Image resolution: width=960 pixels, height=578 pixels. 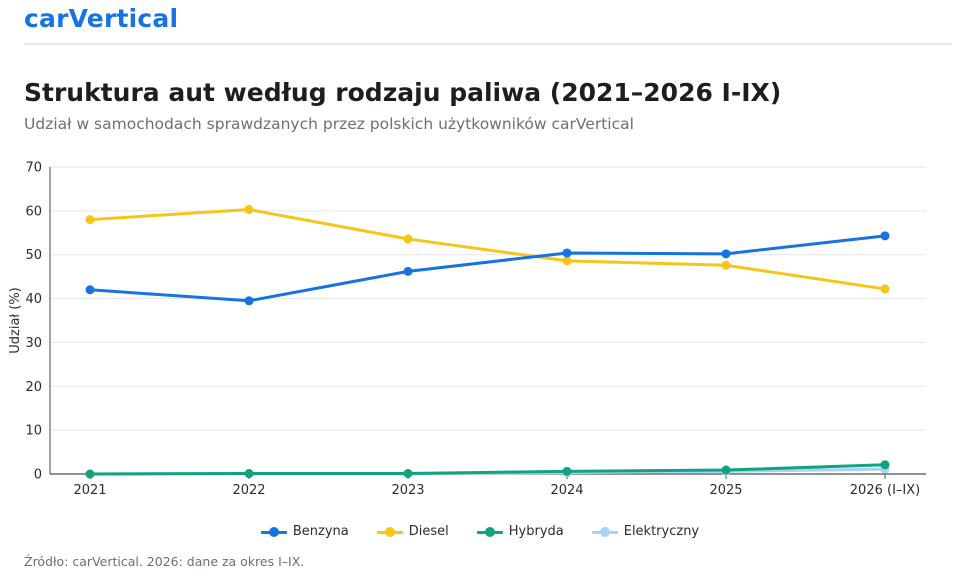 I want to click on series-line-benzyna, so click(x=487, y=268).